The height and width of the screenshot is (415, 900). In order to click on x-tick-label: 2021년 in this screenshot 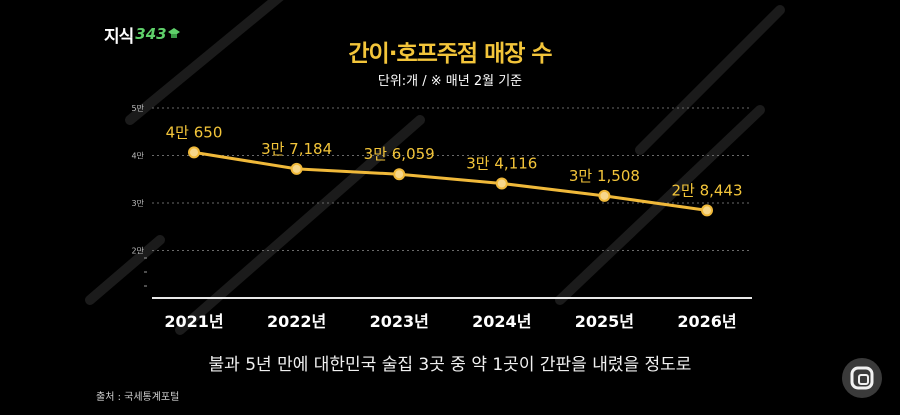, I will do `click(193, 321)`.